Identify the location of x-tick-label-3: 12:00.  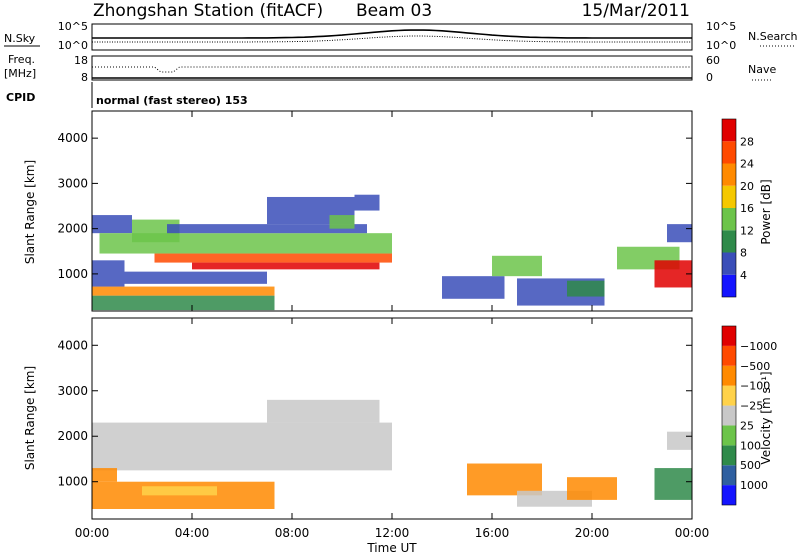
(392, 533).